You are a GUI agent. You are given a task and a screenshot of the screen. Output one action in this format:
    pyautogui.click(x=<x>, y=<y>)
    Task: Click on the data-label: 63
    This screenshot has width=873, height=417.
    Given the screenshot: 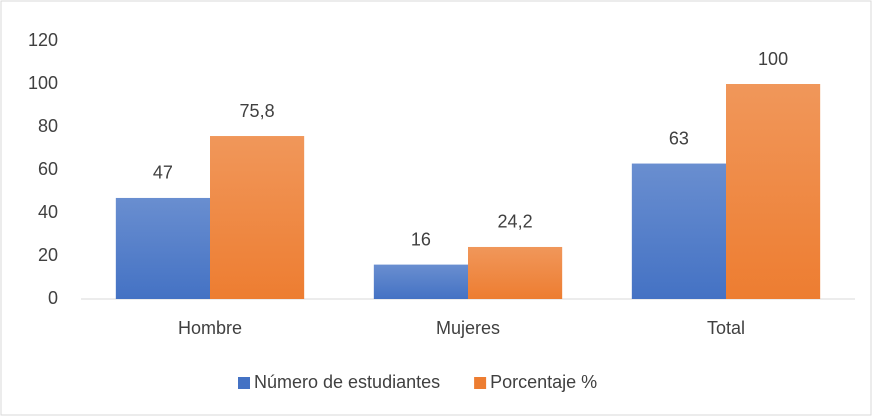 What is the action you would take?
    pyautogui.click(x=679, y=138)
    